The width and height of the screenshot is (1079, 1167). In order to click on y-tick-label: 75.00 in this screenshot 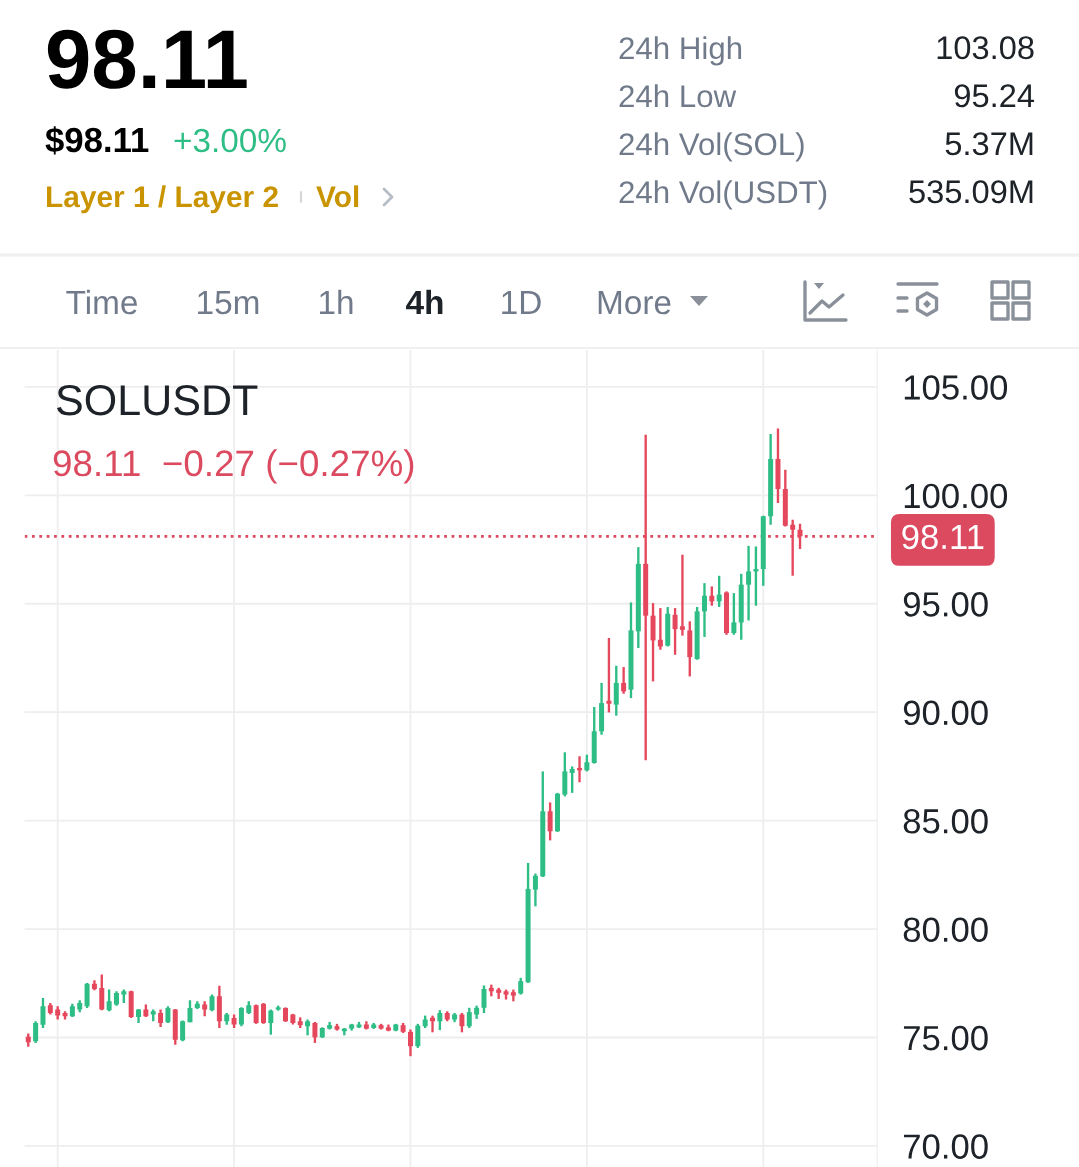, I will do `click(945, 1038)`.